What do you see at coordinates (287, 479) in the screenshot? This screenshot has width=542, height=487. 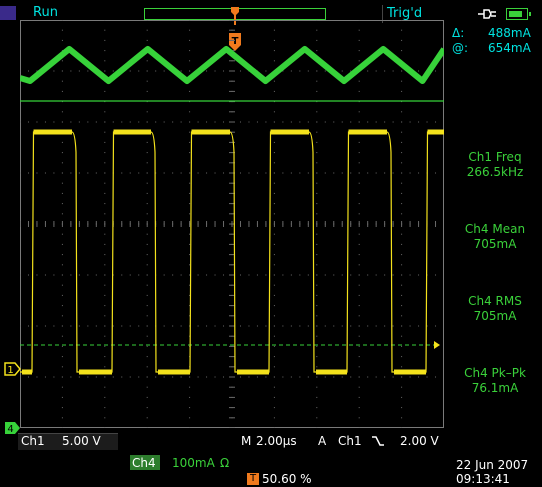 I see `trigger-position-value: 50.60 %` at bounding box center [287, 479].